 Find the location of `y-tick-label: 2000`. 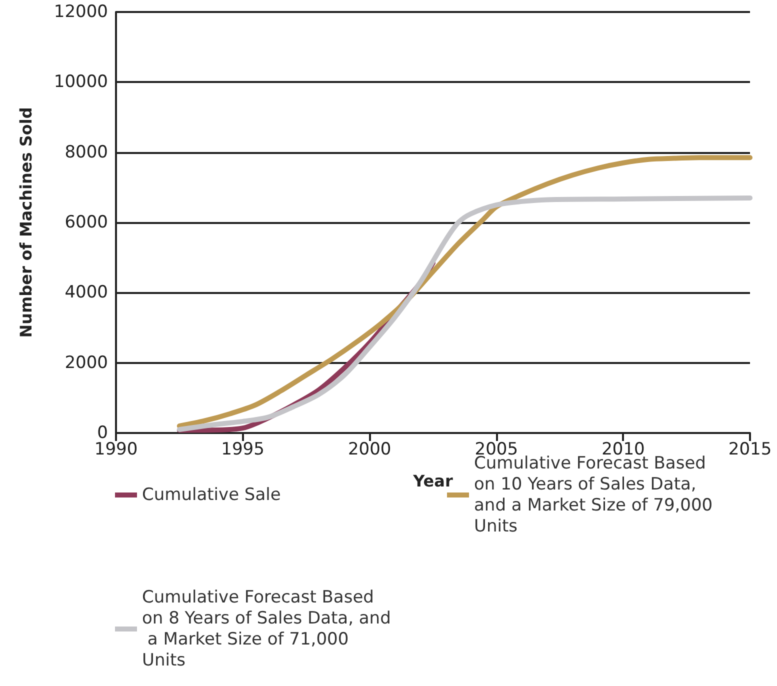

y-tick-label: 2000 is located at coordinates (86, 362).